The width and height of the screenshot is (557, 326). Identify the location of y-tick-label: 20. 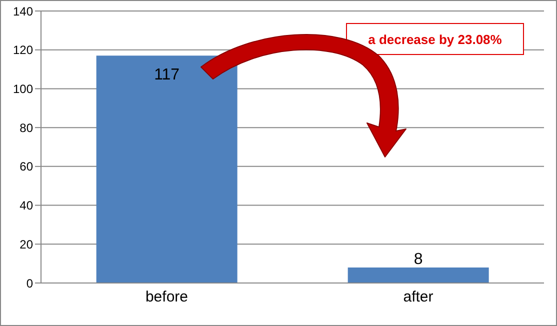
(27, 244).